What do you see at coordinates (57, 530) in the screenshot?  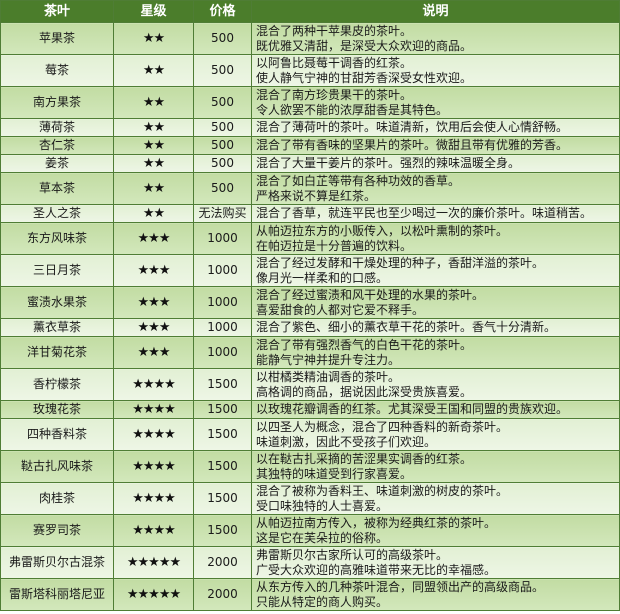 I see `tea-name: 赛罗司茶` at bounding box center [57, 530].